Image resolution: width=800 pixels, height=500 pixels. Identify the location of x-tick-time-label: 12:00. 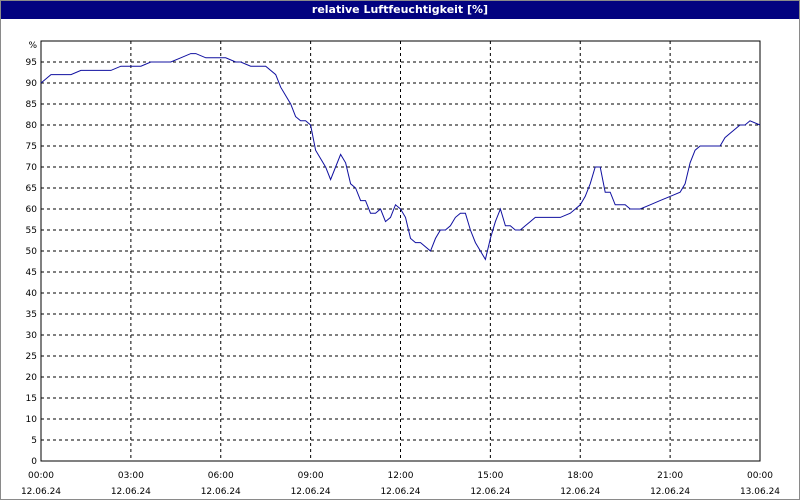
(401, 476).